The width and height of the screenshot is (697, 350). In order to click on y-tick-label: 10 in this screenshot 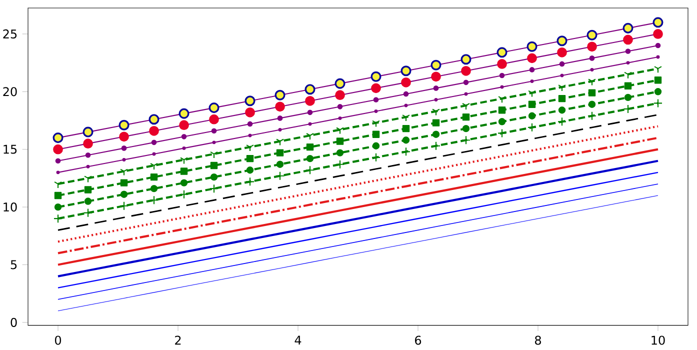, I will do `click(10, 207)`.